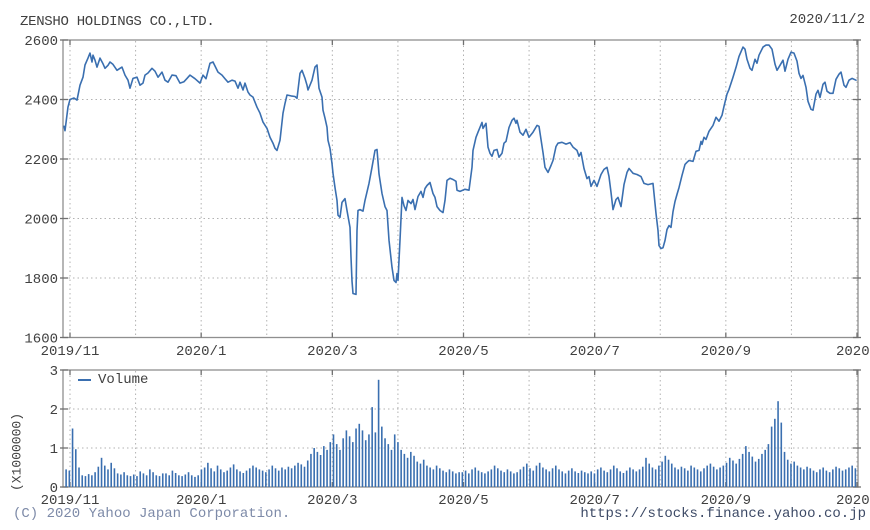 The height and width of the screenshot is (530, 870). Describe the element at coordinates (594, 501) in the screenshot. I see `volume-chart-x-axis-label: 2020/7` at that location.